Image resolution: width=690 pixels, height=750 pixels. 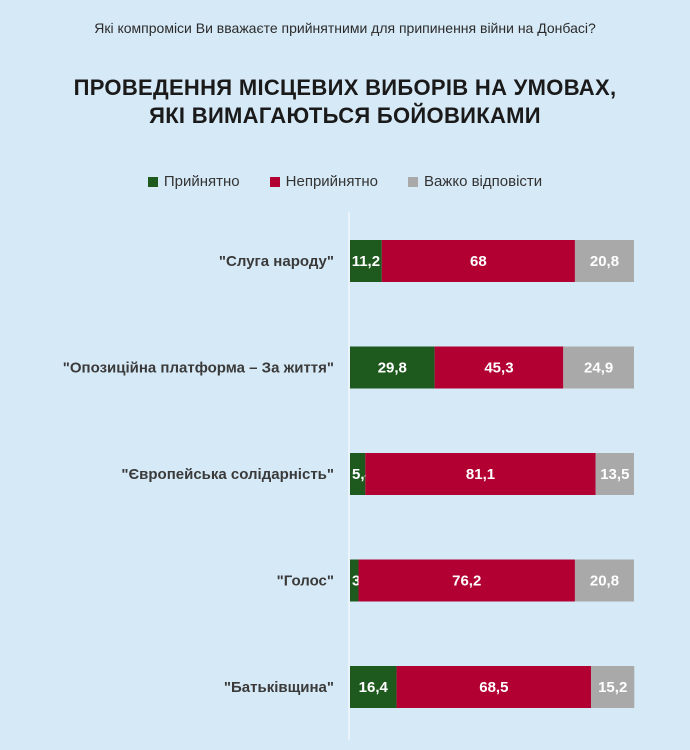 I want to click on data-label-unacceptable: 76,2, so click(x=466, y=581).